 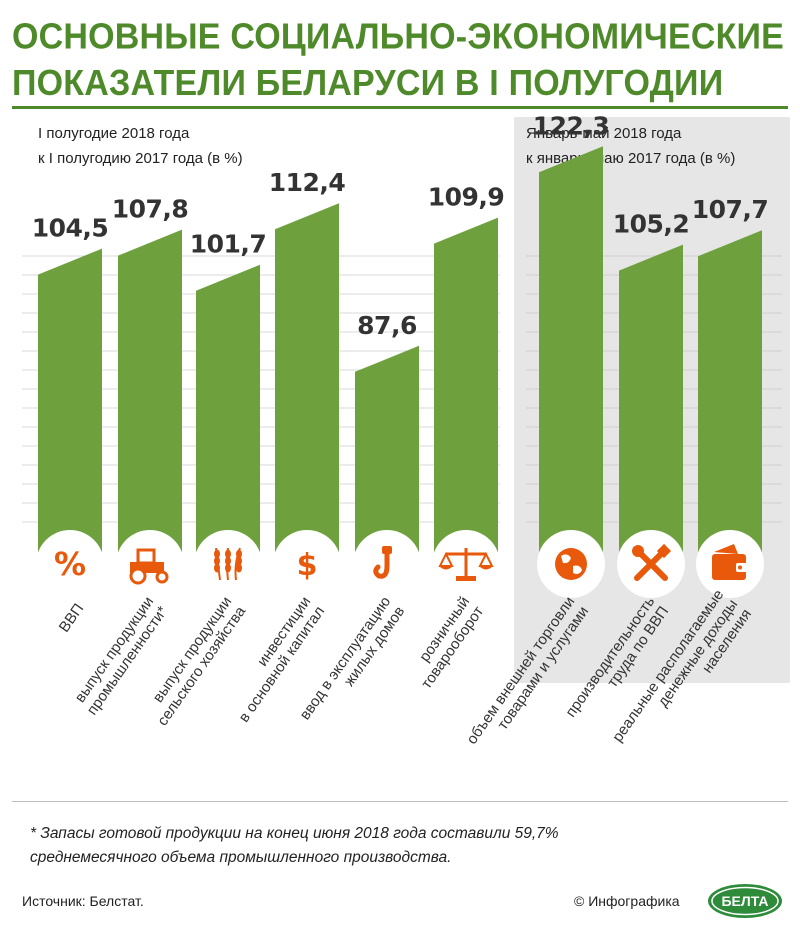 What do you see at coordinates (571, 564) in the screenshot?
I see `globe-icon` at bounding box center [571, 564].